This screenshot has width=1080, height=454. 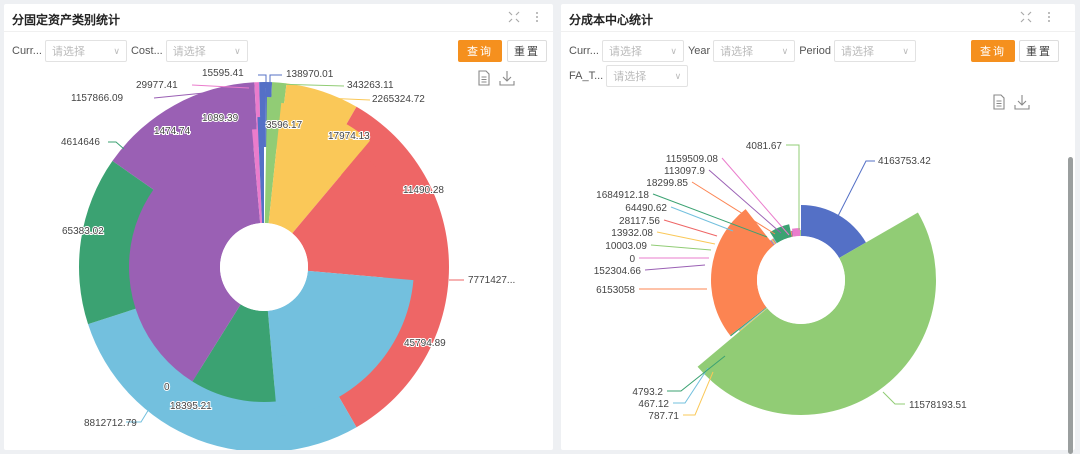 What do you see at coordinates (938, 405) in the screenshot?
I see `slice-label: 11578193.51` at bounding box center [938, 405].